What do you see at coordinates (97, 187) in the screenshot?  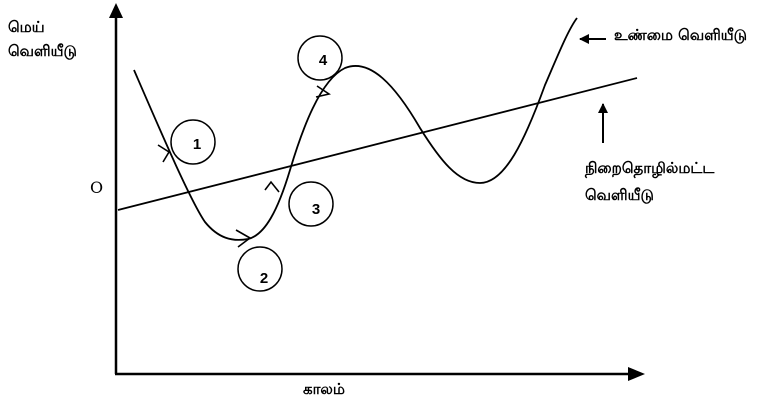 I see `origin-label: O` at bounding box center [97, 187].